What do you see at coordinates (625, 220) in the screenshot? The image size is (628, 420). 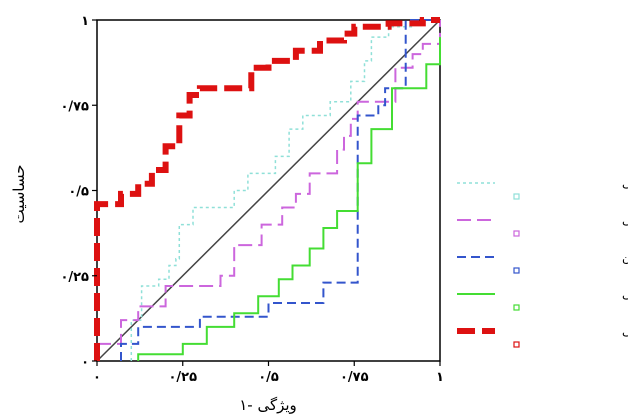 I see `legend-label-2: سطح پایه LH سرمی` at bounding box center [625, 220].